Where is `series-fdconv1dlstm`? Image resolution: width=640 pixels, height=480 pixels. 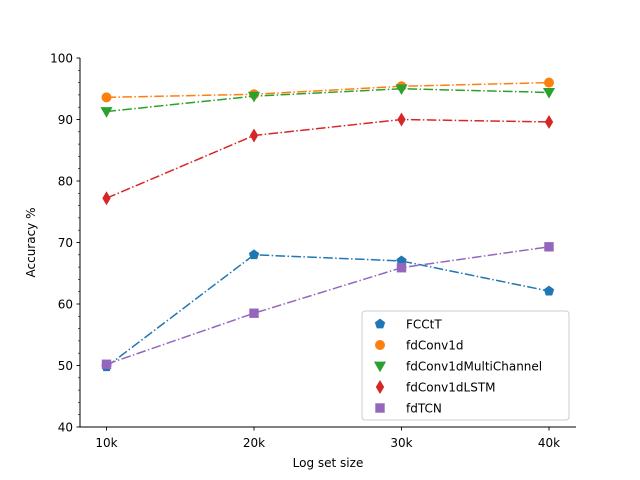 series-fdconv1dlstm is located at coordinates (328, 159).